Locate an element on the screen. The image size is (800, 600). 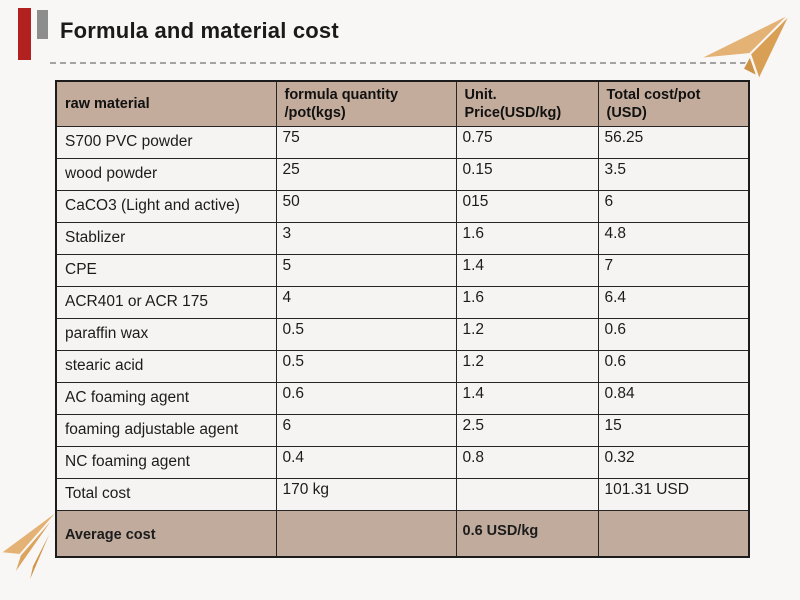
value-cell: 015 is located at coordinates (527, 206).